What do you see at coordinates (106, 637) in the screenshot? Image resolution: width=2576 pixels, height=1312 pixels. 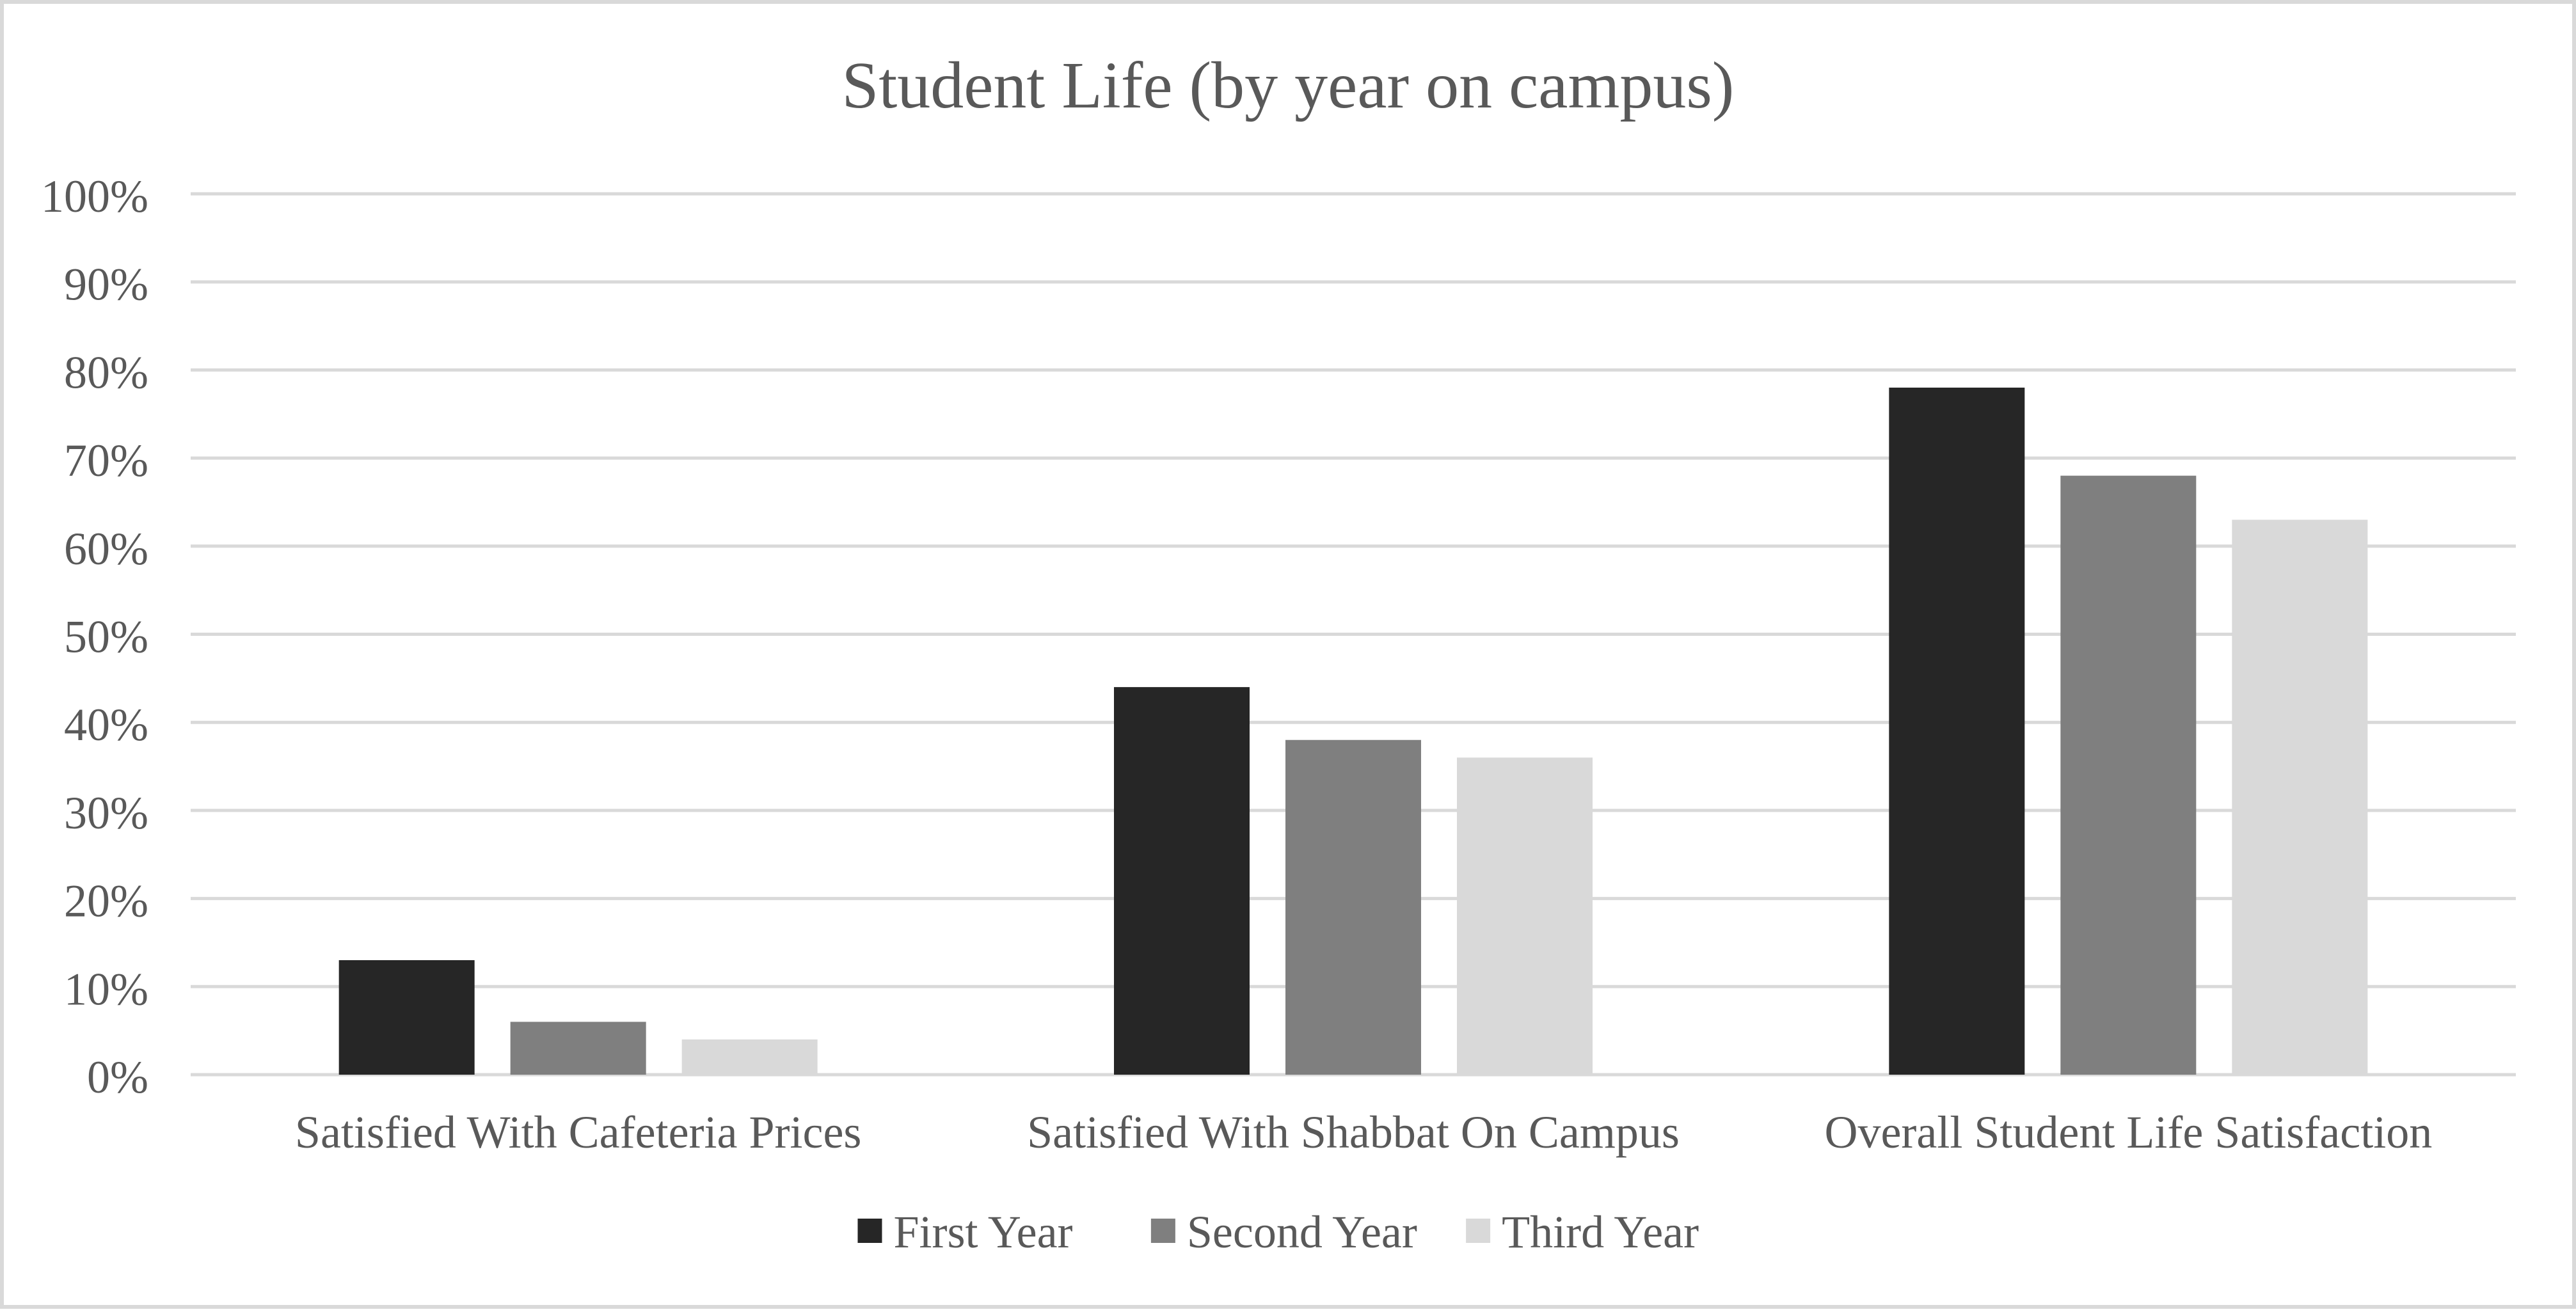 I see `y-tick-label: 50%` at bounding box center [106, 637].